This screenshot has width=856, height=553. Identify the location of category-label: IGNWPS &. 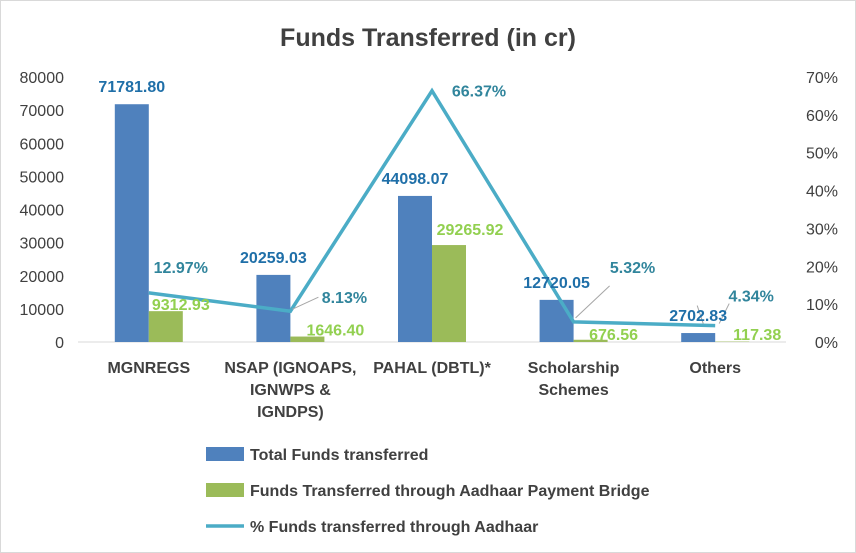
(290, 390).